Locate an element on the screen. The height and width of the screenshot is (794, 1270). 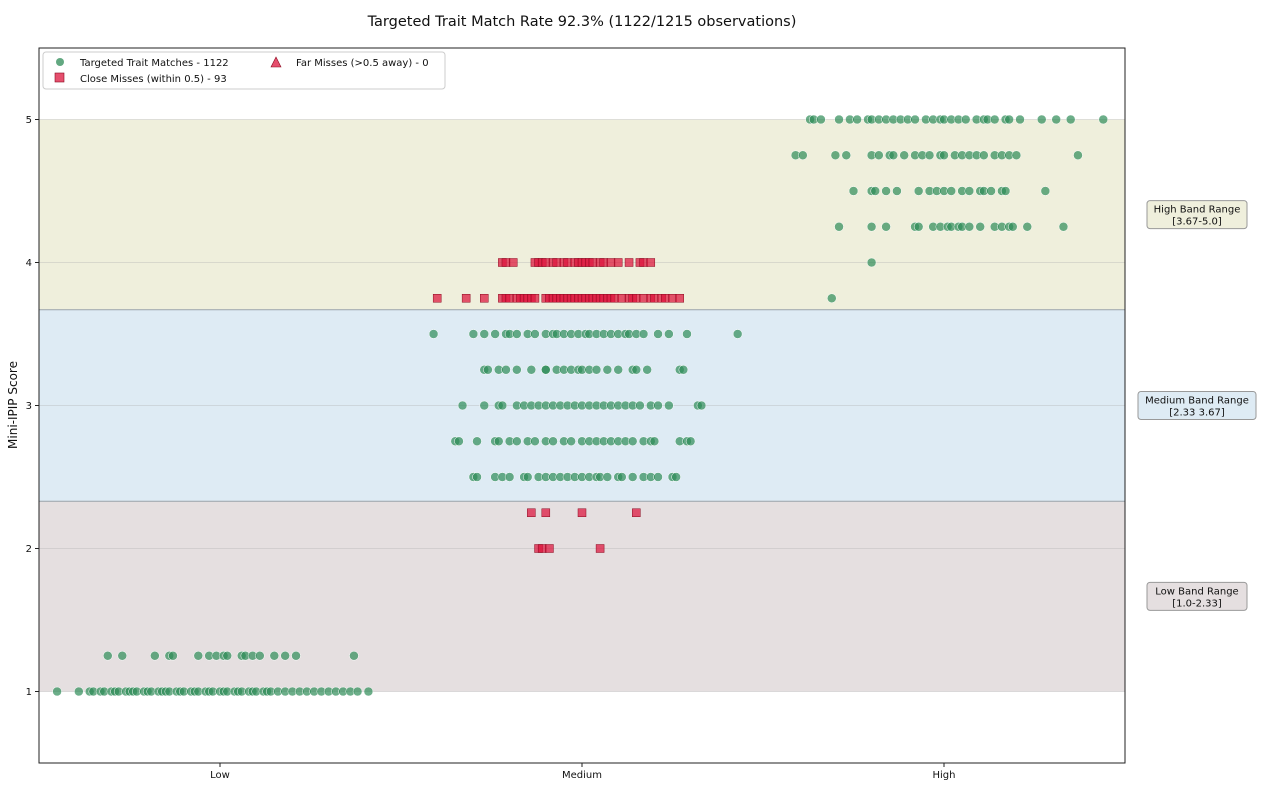
band-label-range: [3.67-5.0] is located at coordinates (1197, 222).